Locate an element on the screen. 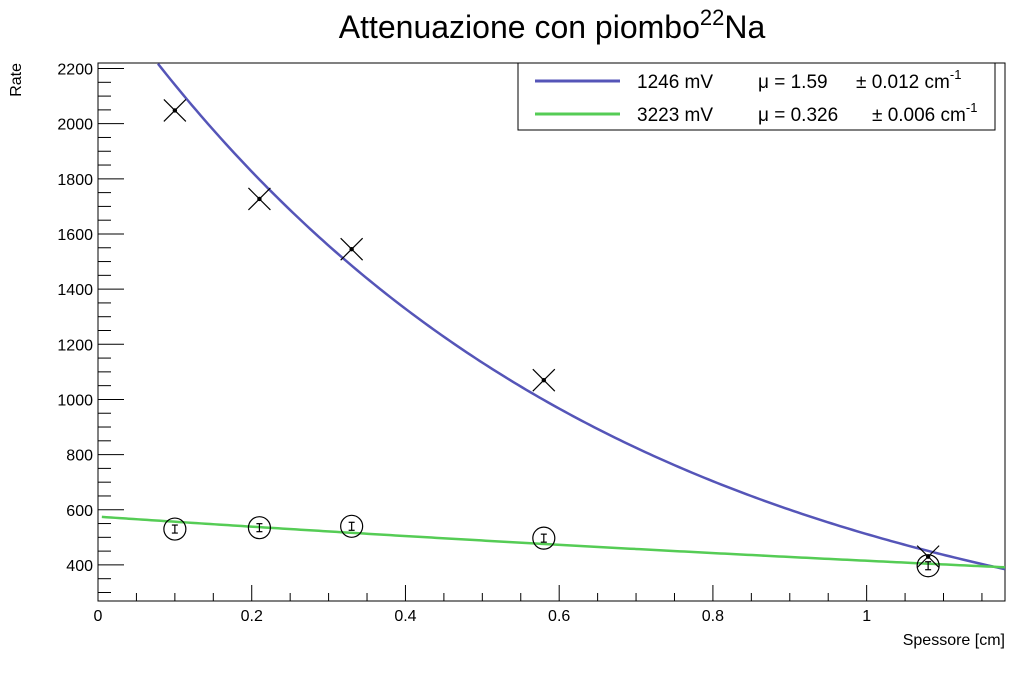 The height and width of the screenshot is (673, 1036). y-tick-label: 1000 is located at coordinates (75, 400).